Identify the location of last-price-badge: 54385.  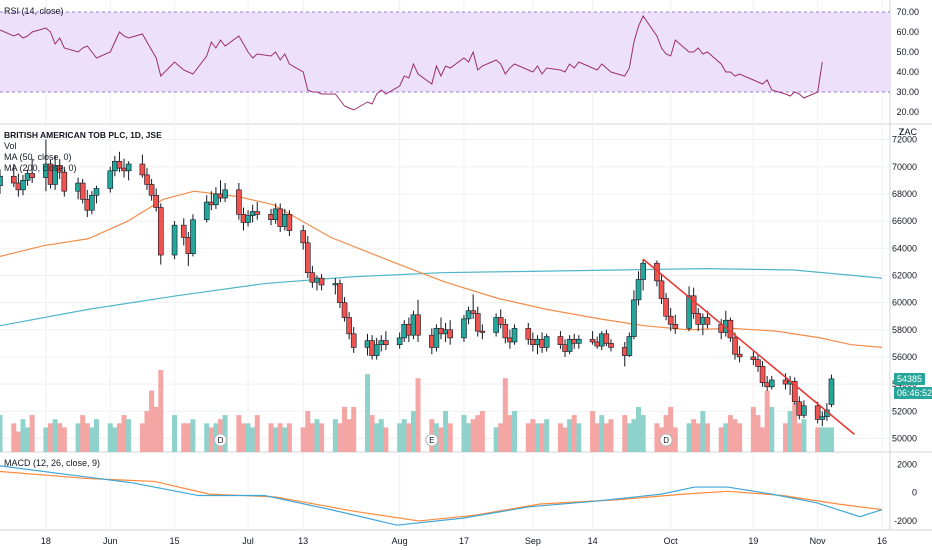
(910, 379).